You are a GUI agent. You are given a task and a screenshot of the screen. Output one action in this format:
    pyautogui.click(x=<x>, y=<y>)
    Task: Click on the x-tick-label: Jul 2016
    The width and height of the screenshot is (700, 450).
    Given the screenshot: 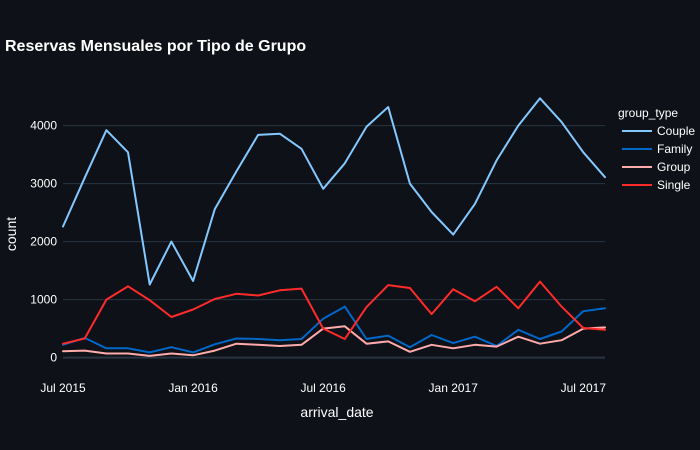 What is the action you would take?
    pyautogui.click(x=323, y=388)
    